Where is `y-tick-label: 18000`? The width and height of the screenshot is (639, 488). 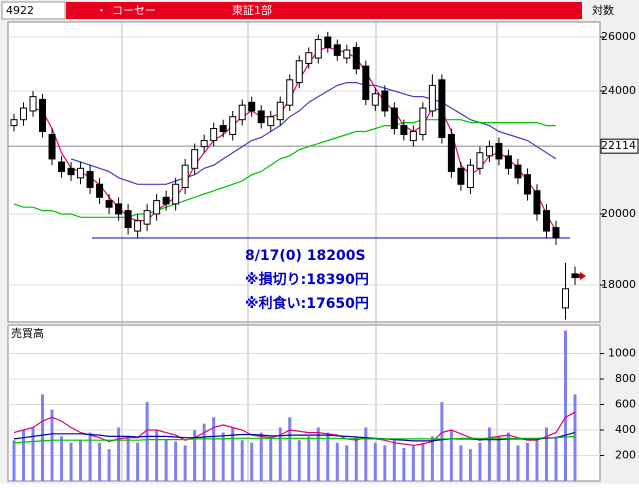 y-tick-label: 18000 is located at coordinates (618, 284).